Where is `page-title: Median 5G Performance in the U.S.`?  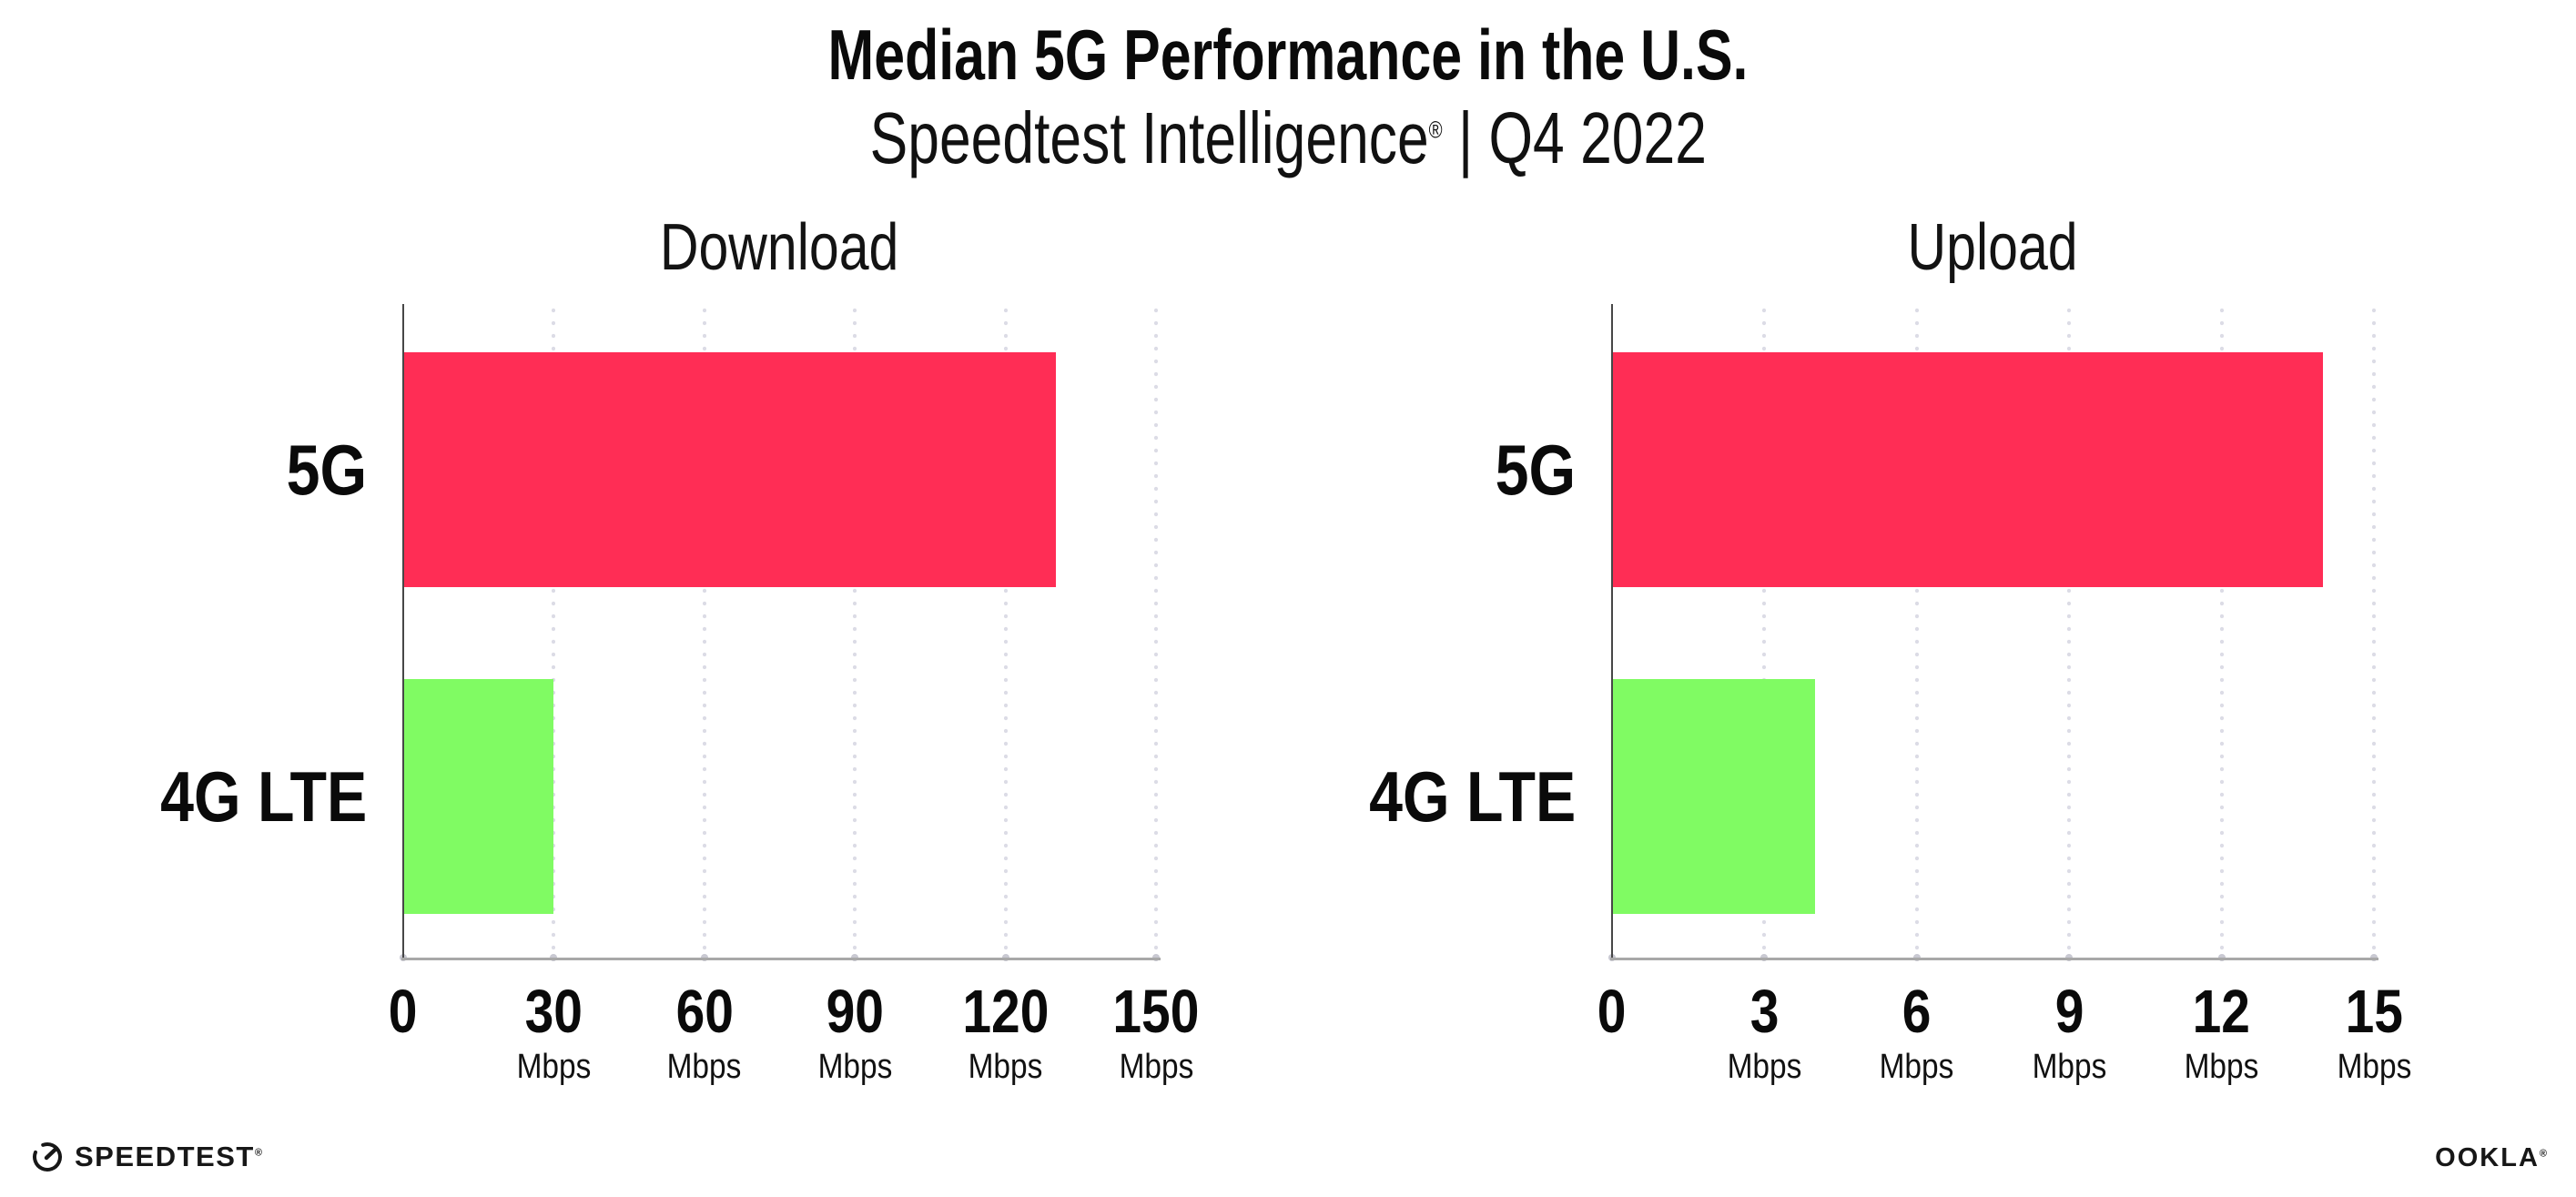
page-title: Median 5G Performance in the U.S. is located at coordinates (1288, 55).